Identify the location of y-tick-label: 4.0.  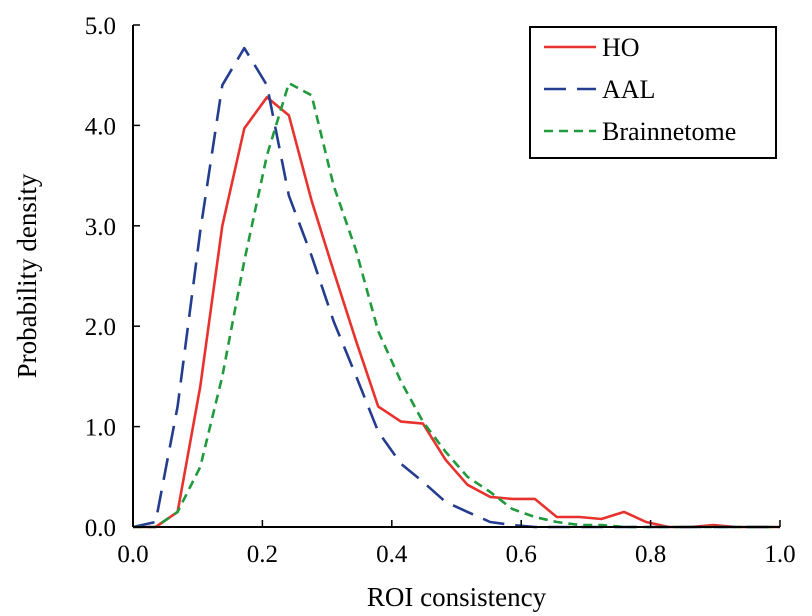
(100, 126).